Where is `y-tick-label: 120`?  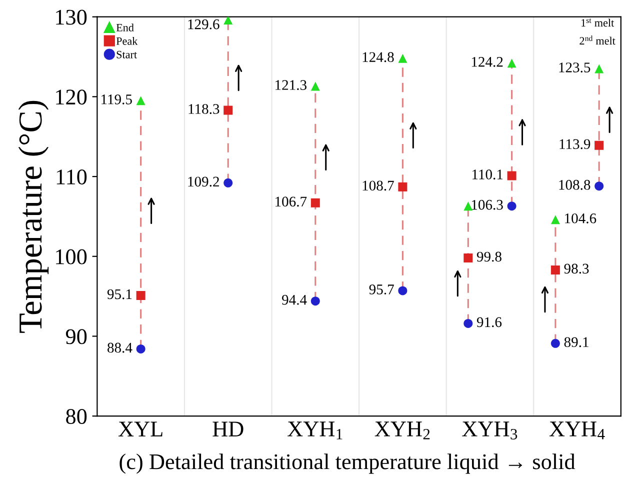 y-tick-label: 120 is located at coordinates (71, 97).